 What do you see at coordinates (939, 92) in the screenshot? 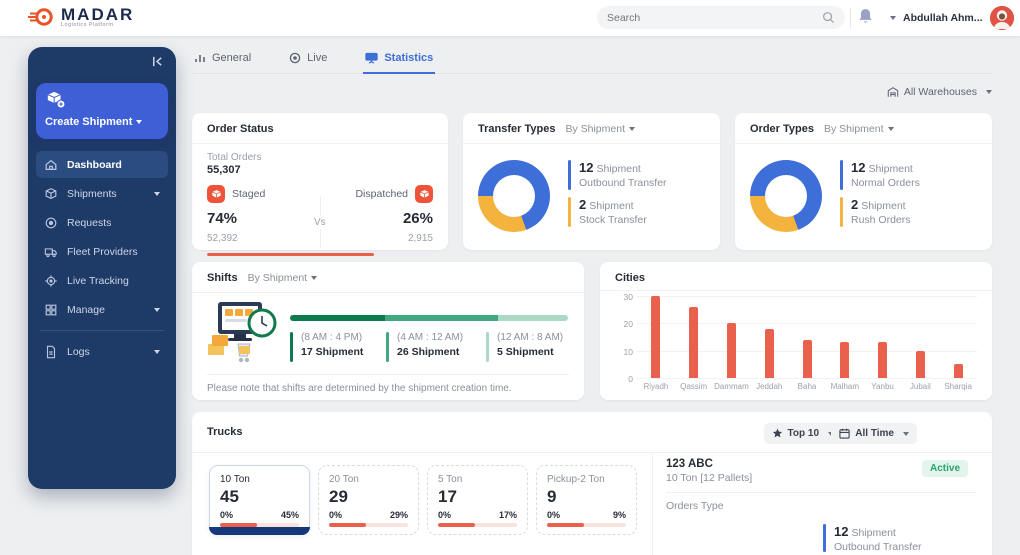
I see `warehouse-filter-dropdown: All Warehouses` at bounding box center [939, 92].